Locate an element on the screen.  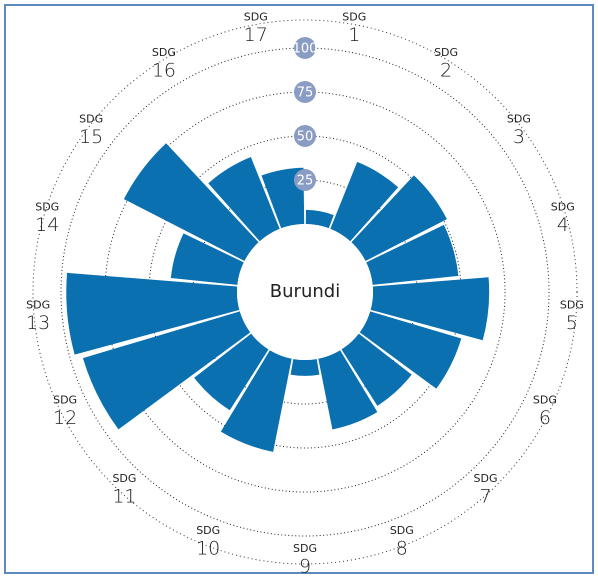
category-label: 1 is located at coordinates (354, 35).